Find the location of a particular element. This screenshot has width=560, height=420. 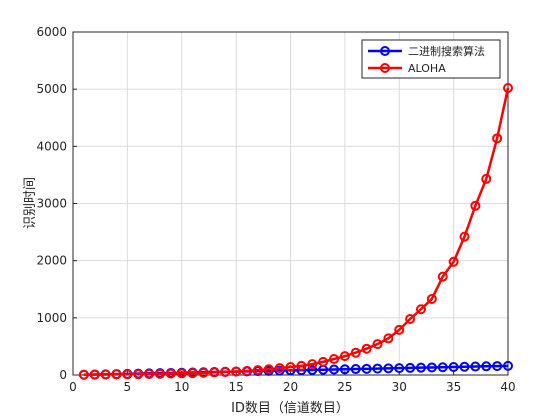

x-tick-label: 0 is located at coordinates (73, 387).